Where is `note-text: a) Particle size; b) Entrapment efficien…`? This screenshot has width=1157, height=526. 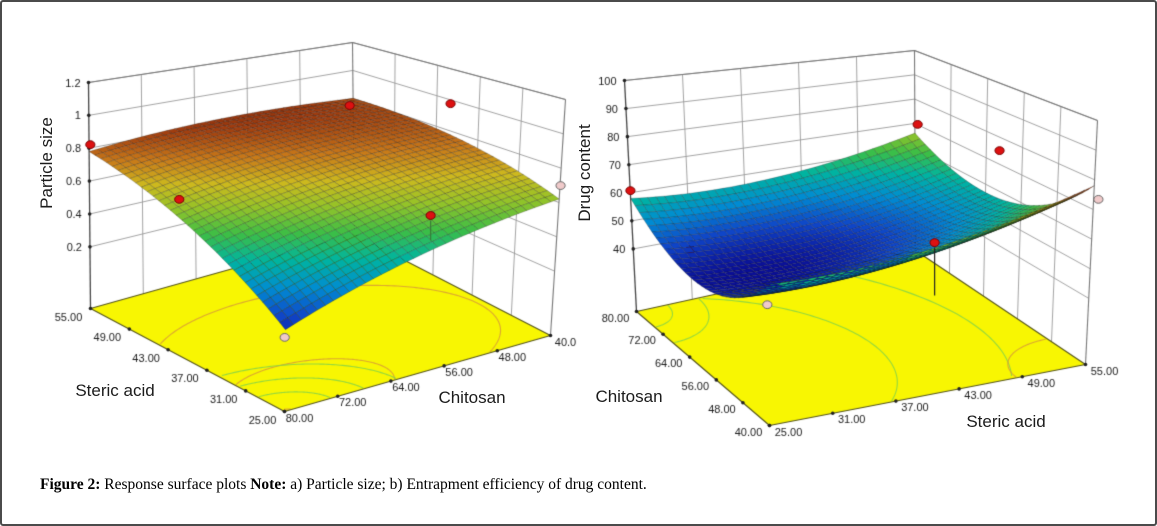
note-text: a) Particle size; b) Entrapment efficien… is located at coordinates (468, 484).